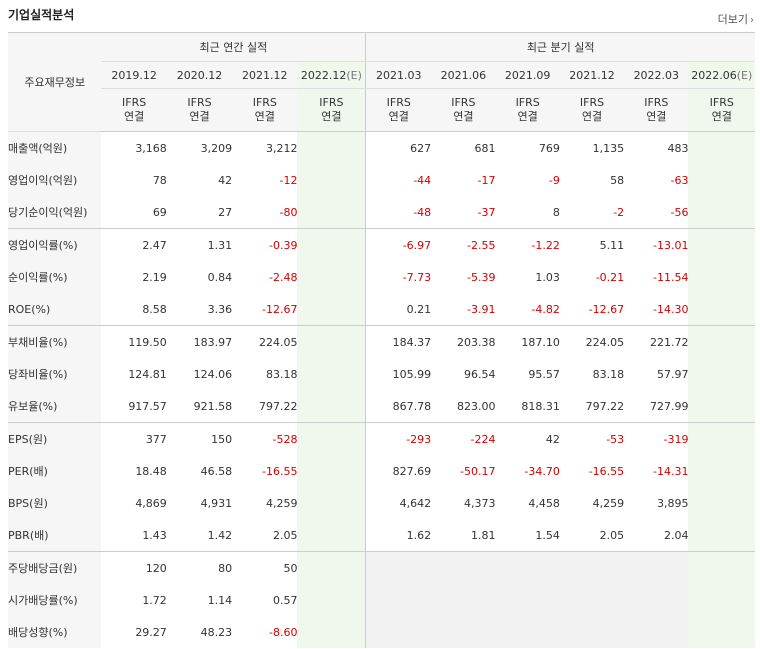 Image resolution: width=760 pixels, height=649 pixels. I want to click on table-cell: 0.57, so click(285, 600).